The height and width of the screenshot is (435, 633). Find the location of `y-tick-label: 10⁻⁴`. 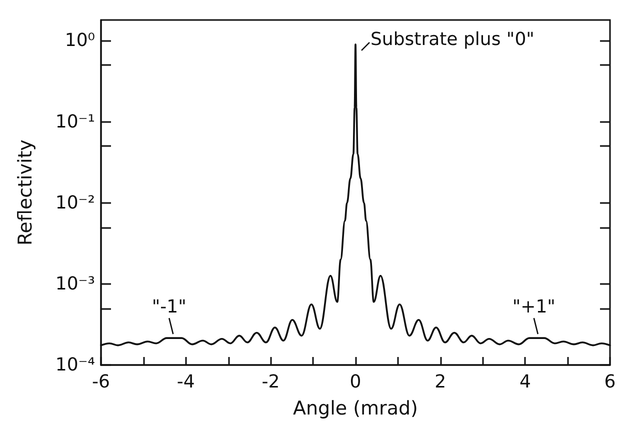

y-tick-label: 10⁻⁴ is located at coordinates (75, 365).